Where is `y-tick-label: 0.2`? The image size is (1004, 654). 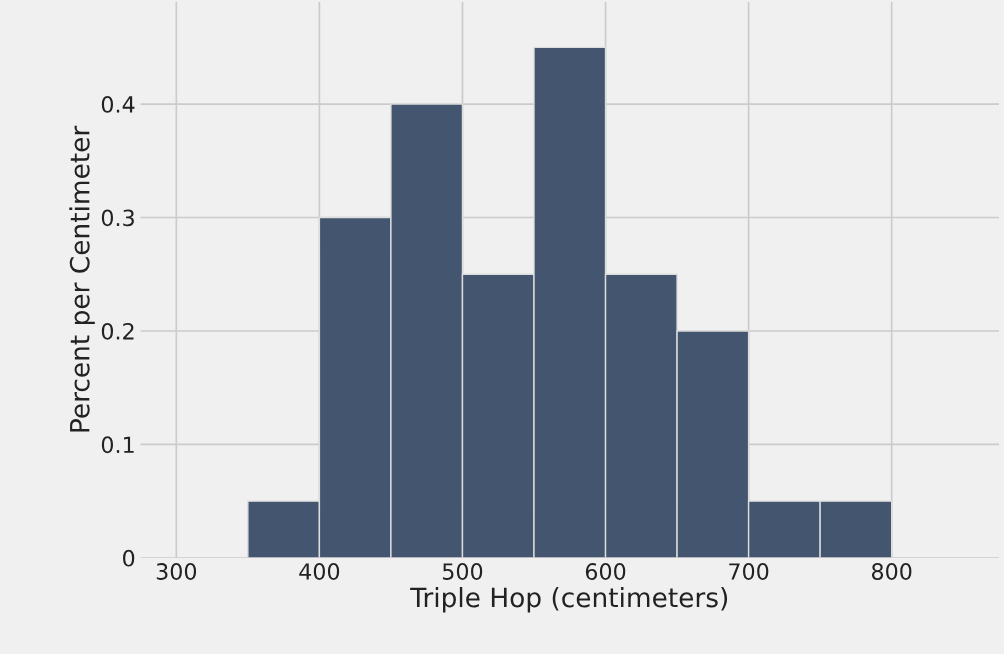 y-tick-label: 0.2 is located at coordinates (117, 331).